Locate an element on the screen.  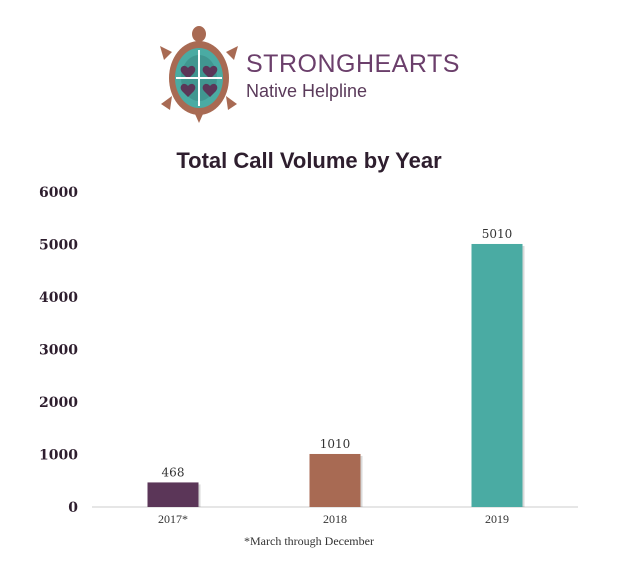
brand-text: STRONGHEARTS Native Helpline is located at coordinates (353, 76).